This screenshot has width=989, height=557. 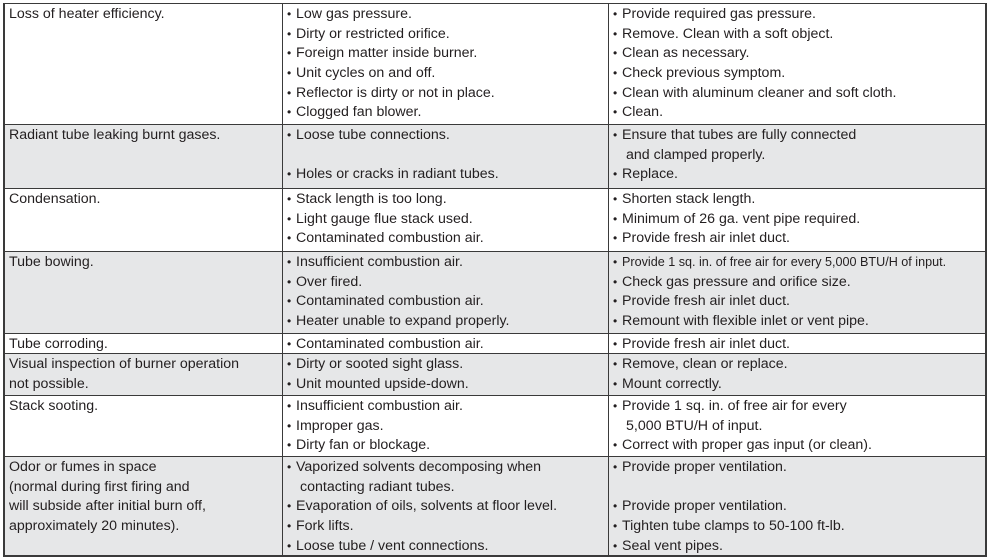 What do you see at coordinates (728, 33) in the screenshot?
I see `remedy-item-text: Remove. Clean with a soft object.` at bounding box center [728, 33].